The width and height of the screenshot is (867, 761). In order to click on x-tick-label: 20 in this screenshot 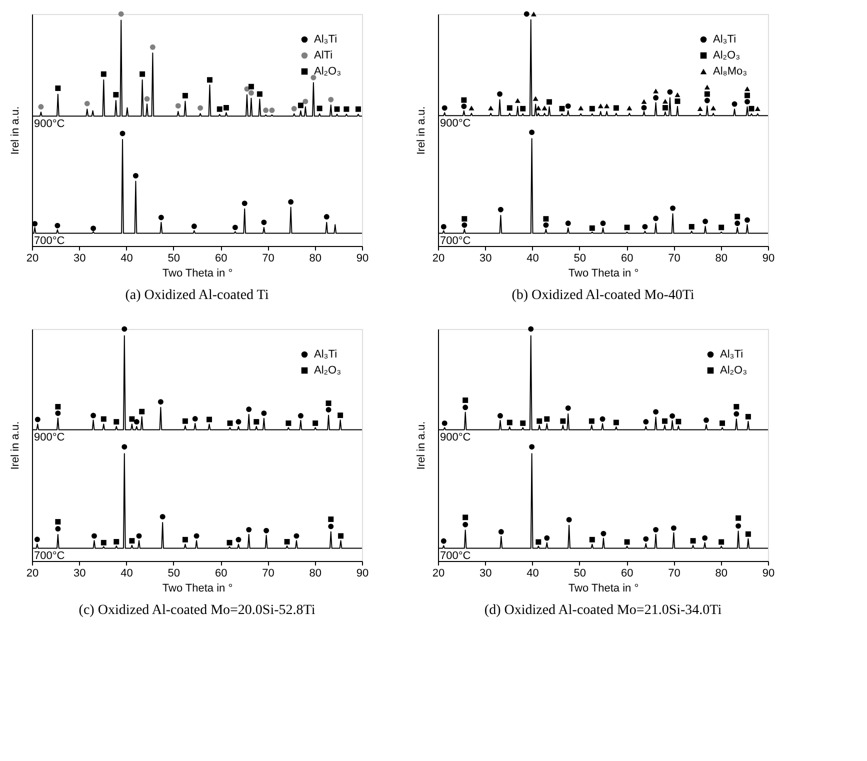, I will do `click(32, 574)`.